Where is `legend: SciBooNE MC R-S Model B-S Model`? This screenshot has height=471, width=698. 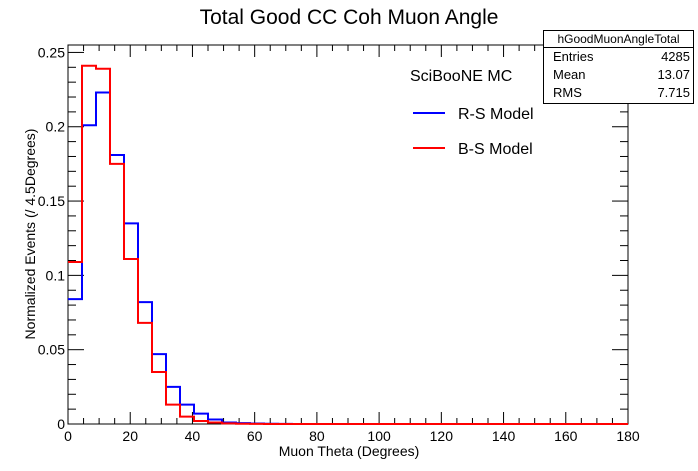 legend: SciBooNE MC R-S Model B-S Model is located at coordinates (472, 113).